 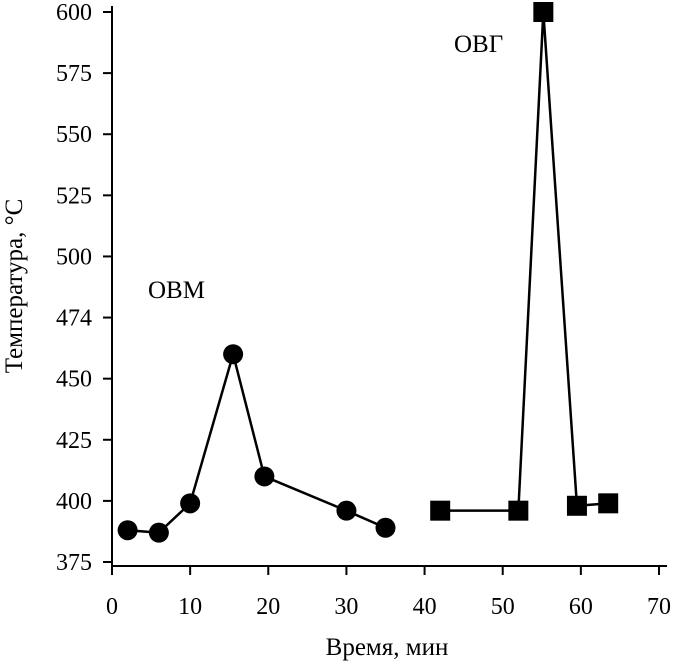 What do you see at coordinates (14, 286) in the screenshot?
I see `y-axis-title: Температура, °C` at bounding box center [14, 286].